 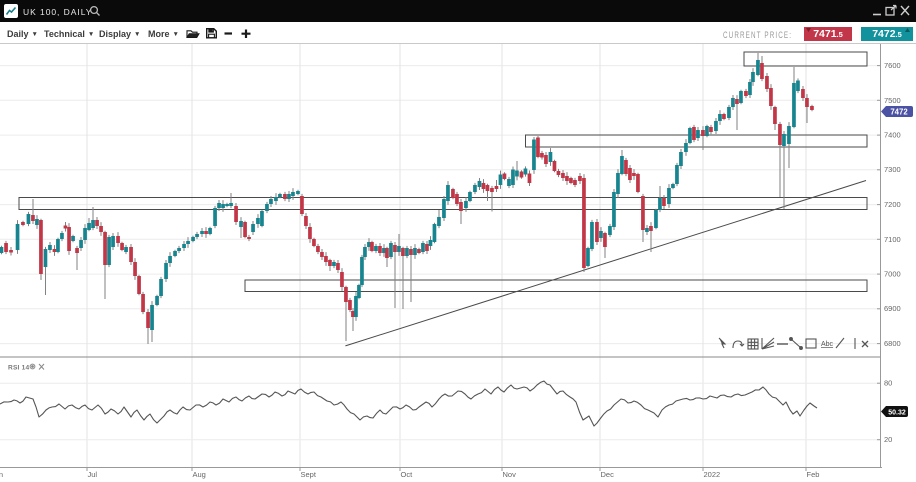 What do you see at coordinates (892, 204) in the screenshot?
I see `svg-text: 7200` at bounding box center [892, 204].